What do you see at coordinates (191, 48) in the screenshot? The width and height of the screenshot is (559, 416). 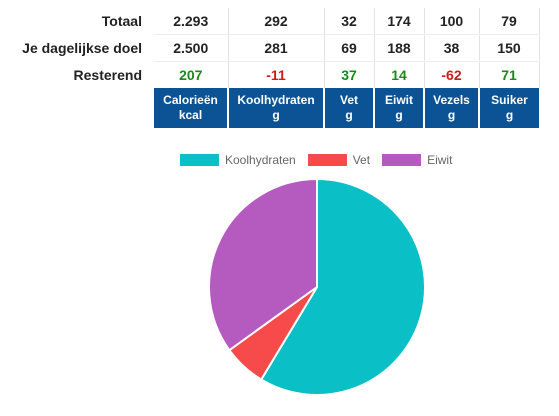 I see `goal-calories: 2.500` at bounding box center [191, 48].